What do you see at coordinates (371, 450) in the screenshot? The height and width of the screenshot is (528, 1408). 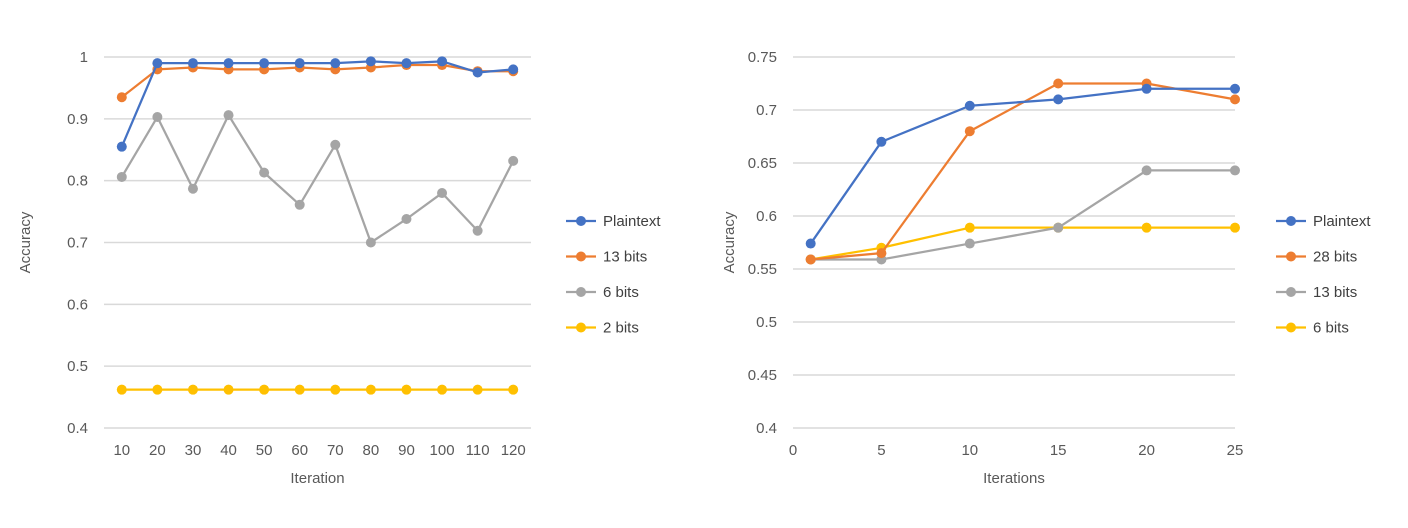 I see `x-tick-label: 80` at bounding box center [371, 450].